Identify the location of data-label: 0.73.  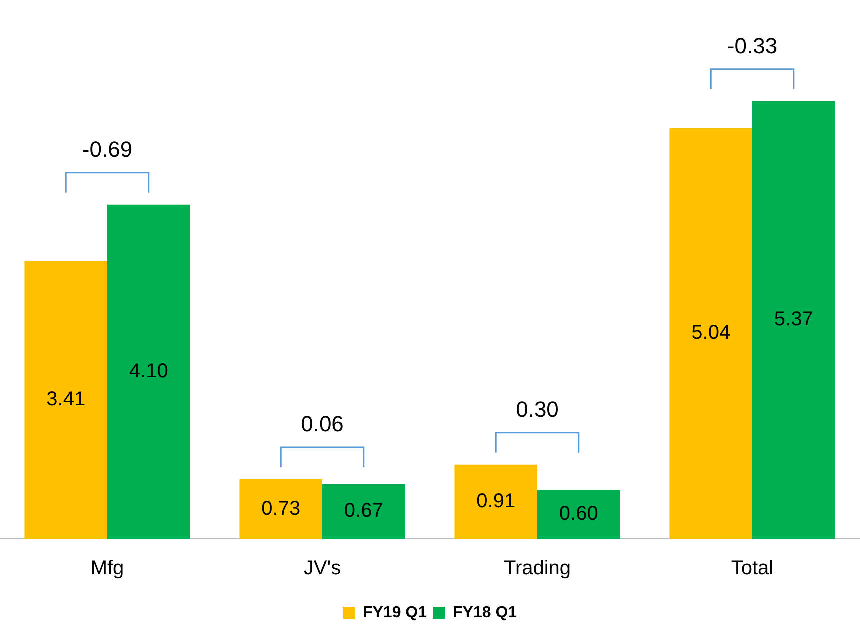
(281, 509).